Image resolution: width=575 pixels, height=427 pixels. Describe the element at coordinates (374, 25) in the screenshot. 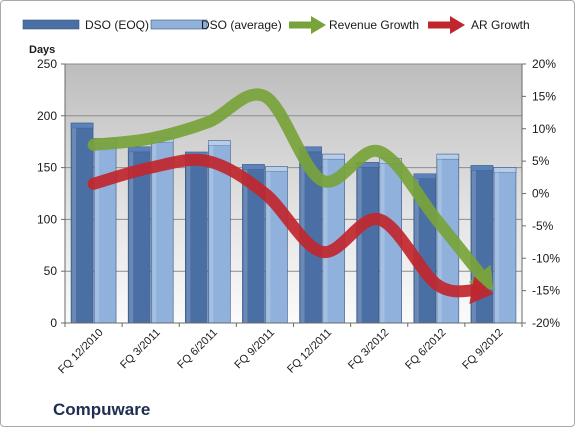

I see `legend-label: Revenue Growth` at that location.